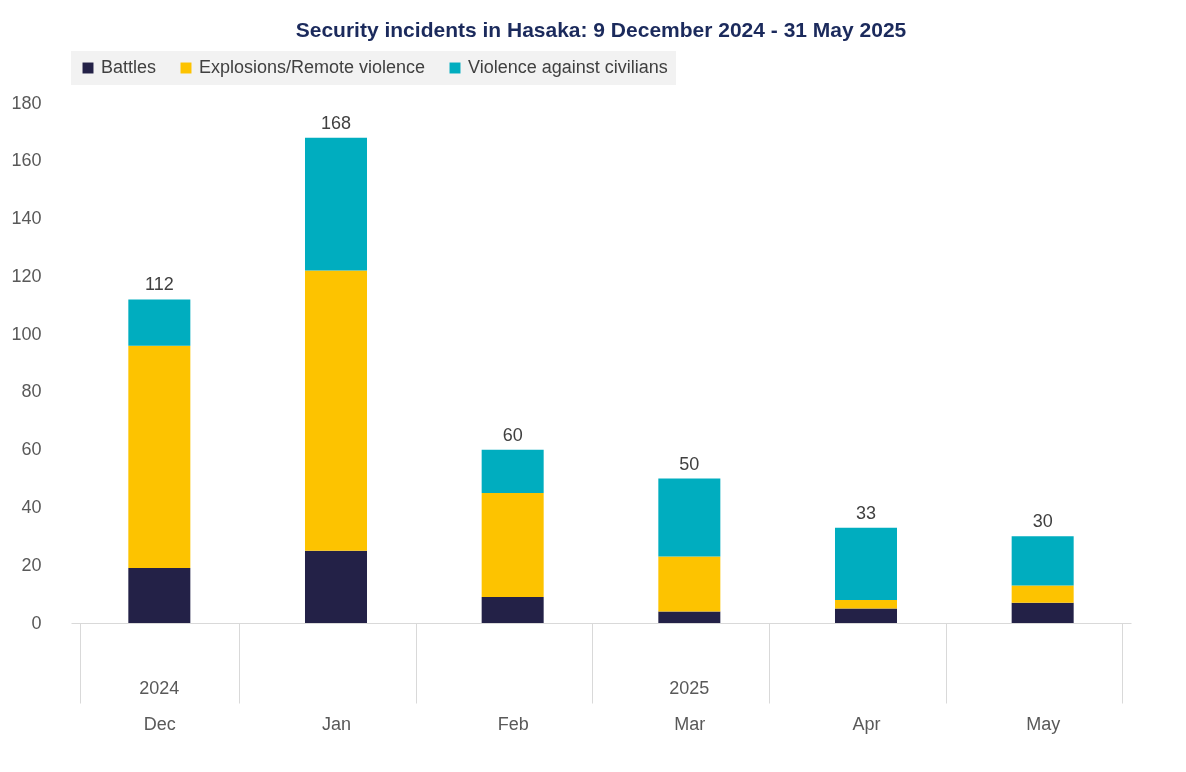 Image resolution: width=1186 pixels, height=772 pixels. What do you see at coordinates (26, 160) in the screenshot?
I see `y-tick-label: 160` at bounding box center [26, 160].